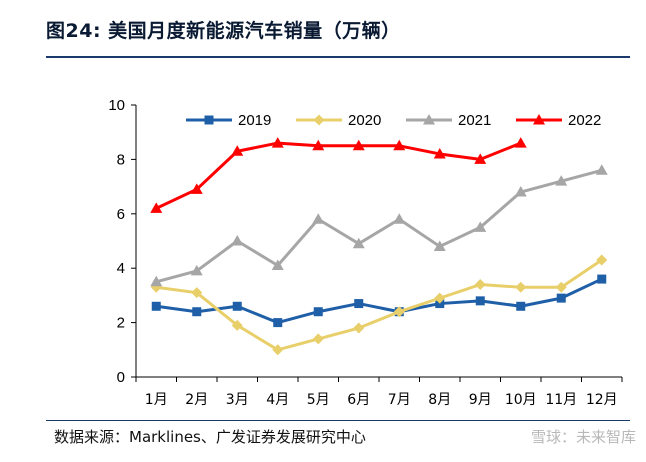 The image size is (646, 462). I want to click on legend-marker-2019, so click(209, 120).